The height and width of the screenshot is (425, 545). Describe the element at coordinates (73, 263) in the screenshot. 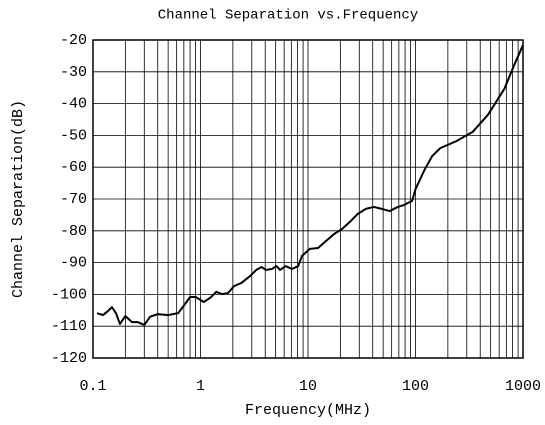

I see `y-tick-label: -90` at that location.